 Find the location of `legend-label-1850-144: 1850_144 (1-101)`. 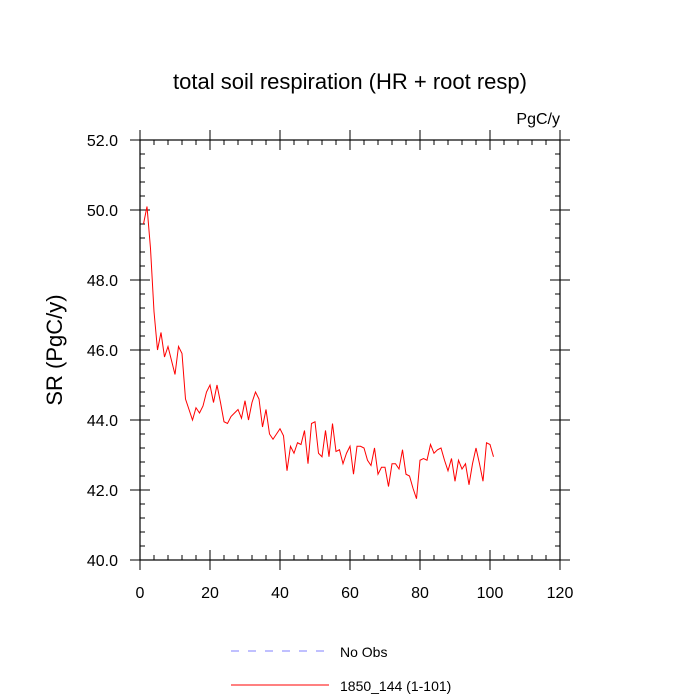

legend-label-1850-144: 1850_144 (1-101) is located at coordinates (395, 686).